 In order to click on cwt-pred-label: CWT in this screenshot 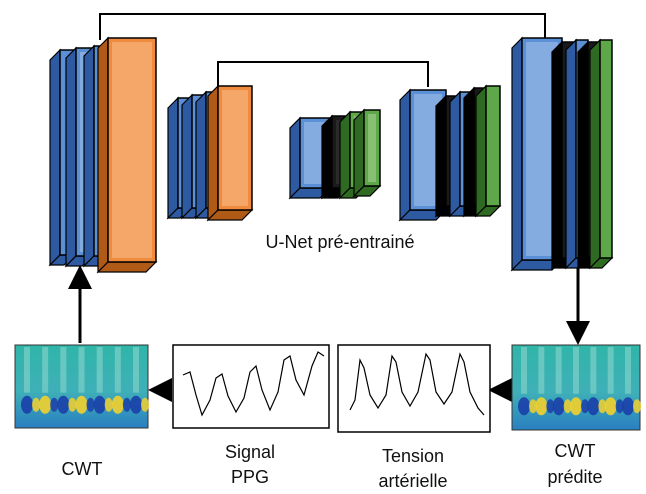, I will do `click(575, 451)`.